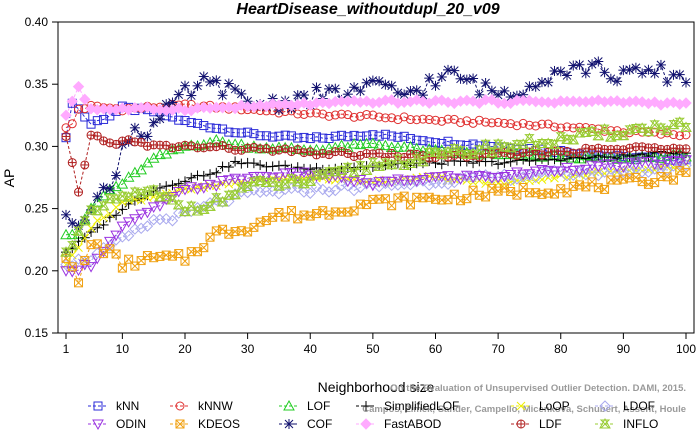  I want to click on legend-item: ODIN, so click(117, 424).